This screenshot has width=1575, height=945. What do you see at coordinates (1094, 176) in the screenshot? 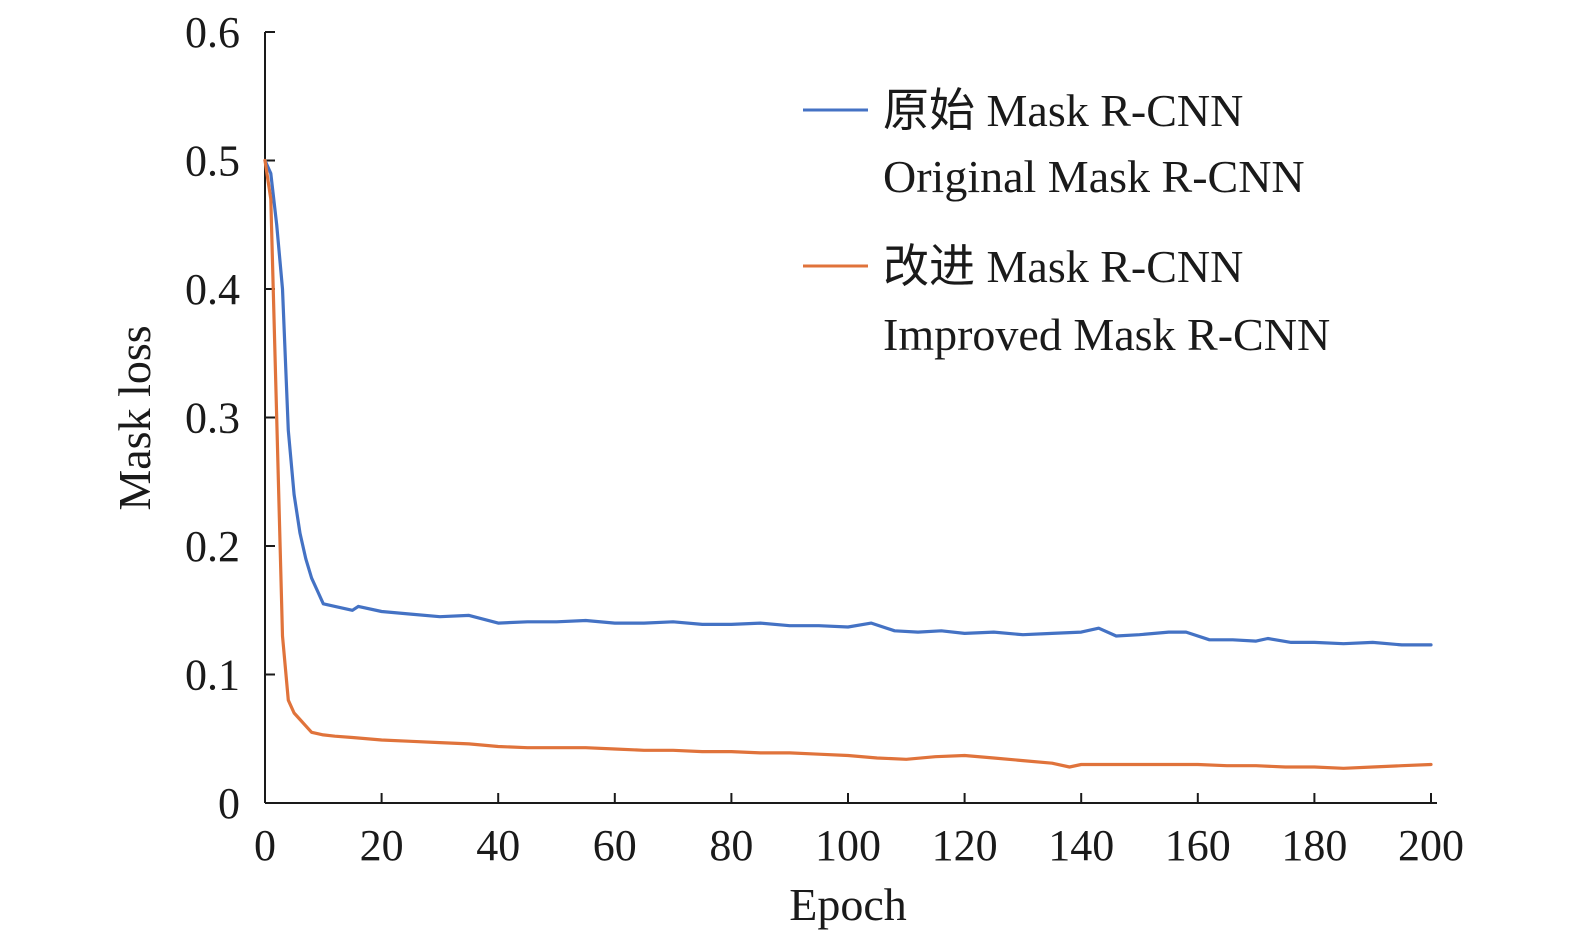
I see `legend-label-original-en: Original Mask R-CNN` at bounding box center [1094, 176].